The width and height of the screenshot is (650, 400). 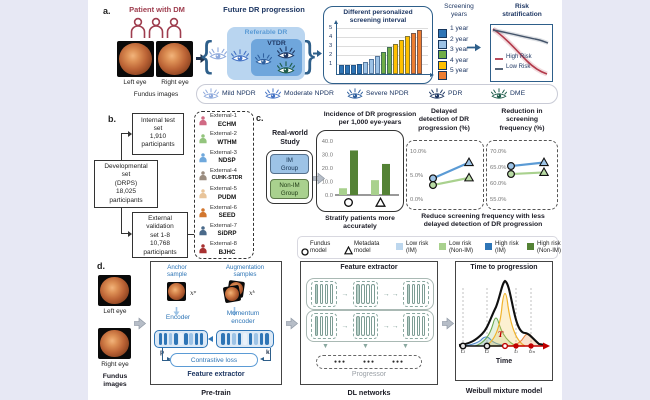 I want to click on external-cohort-row: External-8 BJHC, so click(x=224, y=250).